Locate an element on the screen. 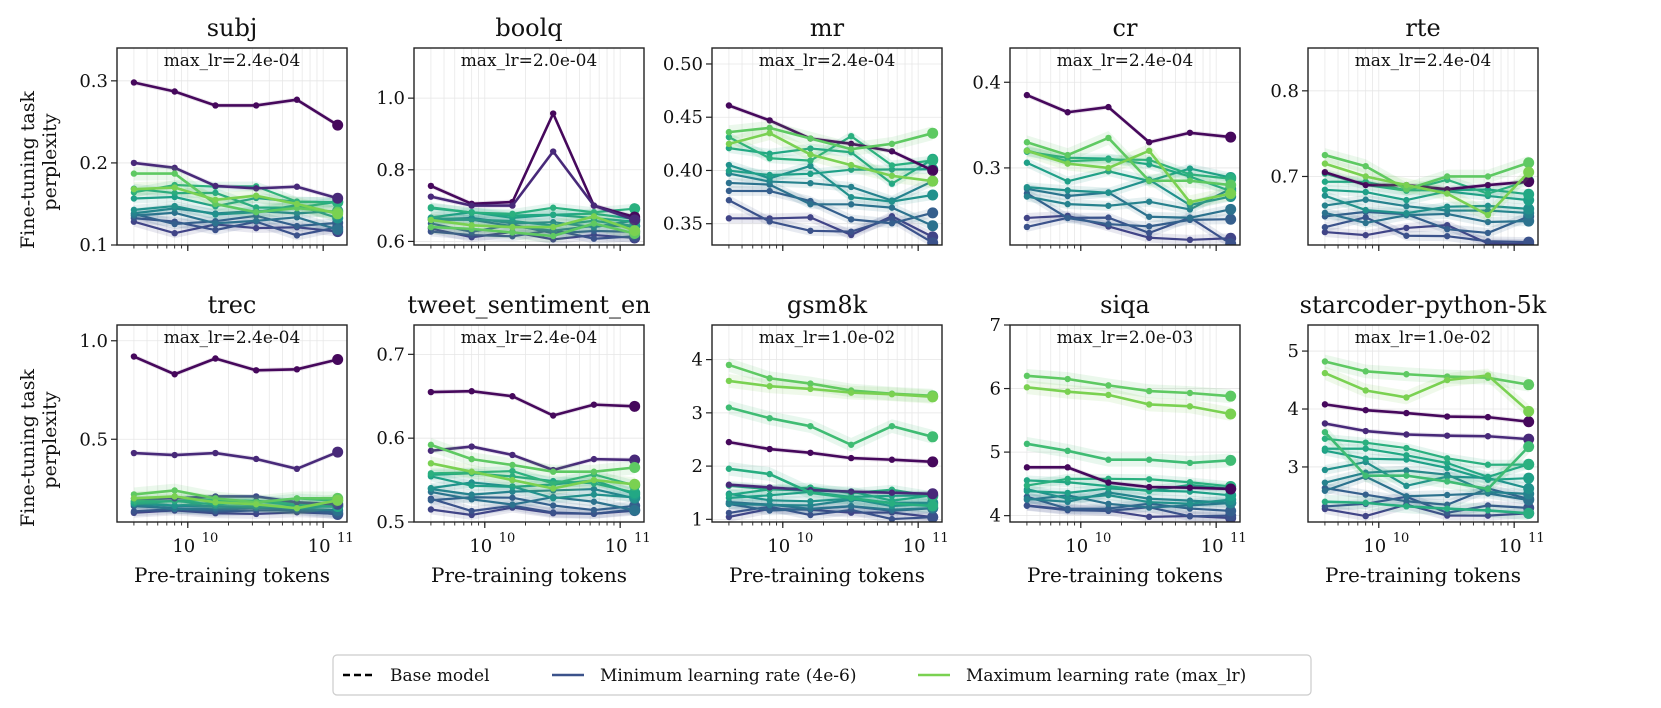 The image size is (1661, 708). panel-annotation: max_lr=1.0e-02 is located at coordinates (827, 338).